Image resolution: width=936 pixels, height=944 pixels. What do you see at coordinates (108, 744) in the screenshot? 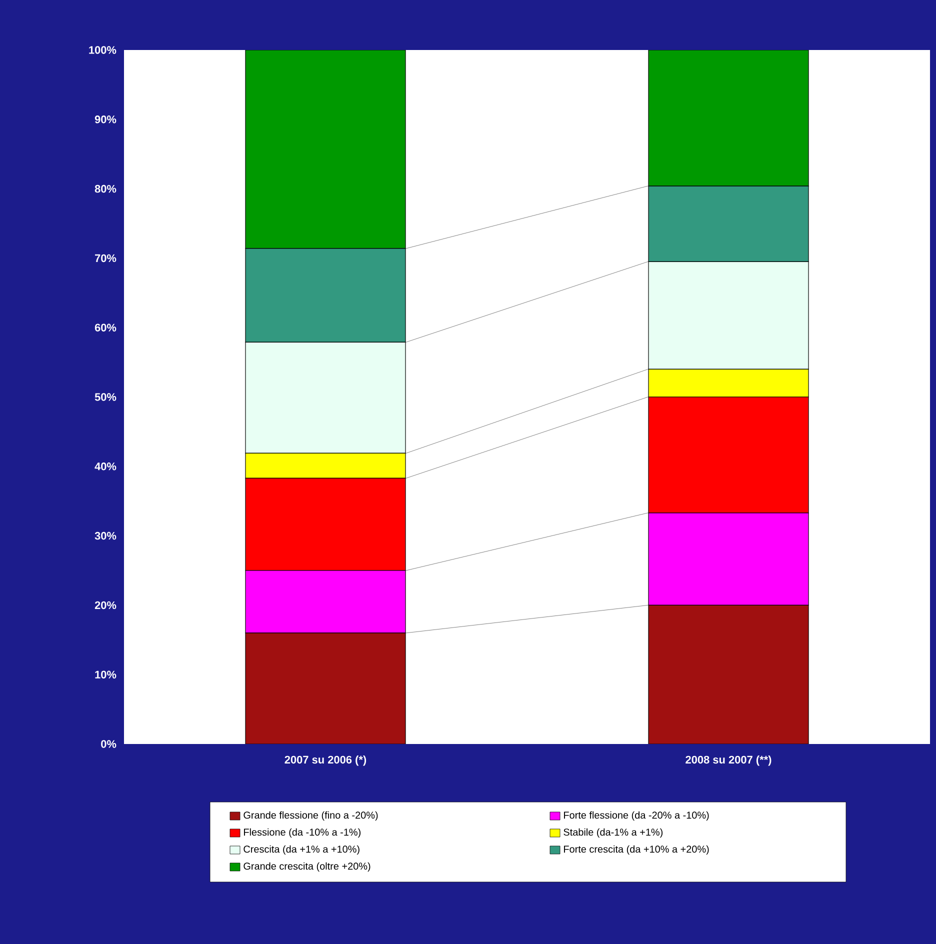
I see `y-tick-label: 0%` at bounding box center [108, 744].